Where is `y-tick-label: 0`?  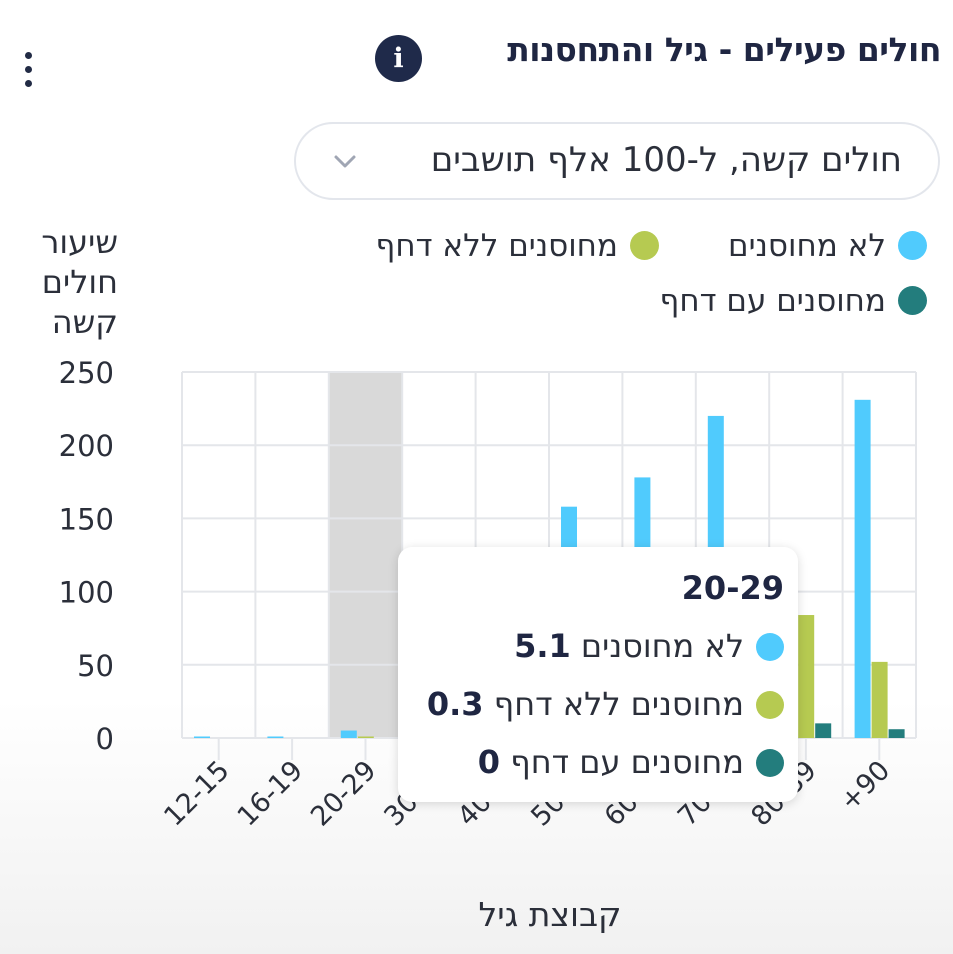 y-tick-label: 0 is located at coordinates (105, 739).